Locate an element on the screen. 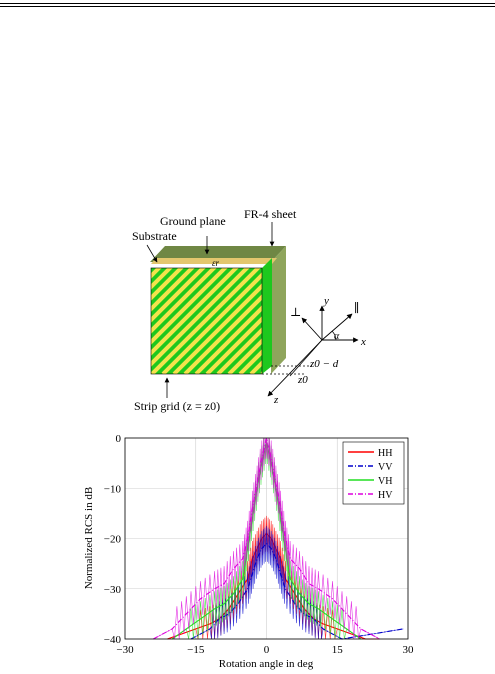 The height and width of the screenshot is (674, 495). series-ripple-vv is located at coordinates (297, 582).